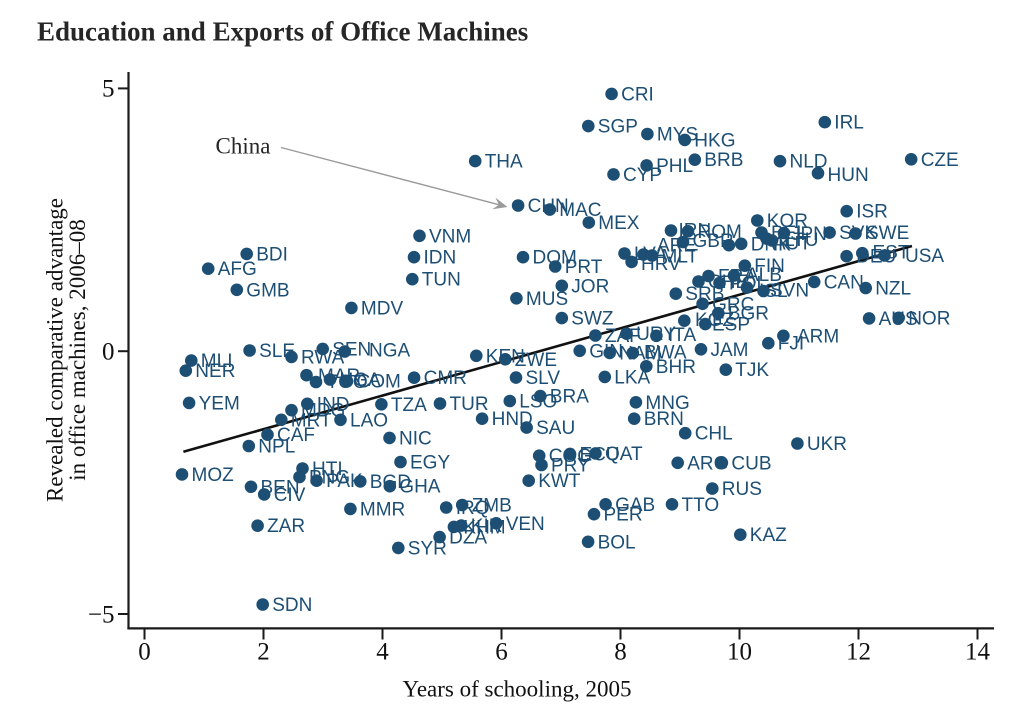 The height and width of the screenshot is (726, 1033). What do you see at coordinates (665, 353) in the screenshot?
I see `svg-text: BWA` at bounding box center [665, 353].